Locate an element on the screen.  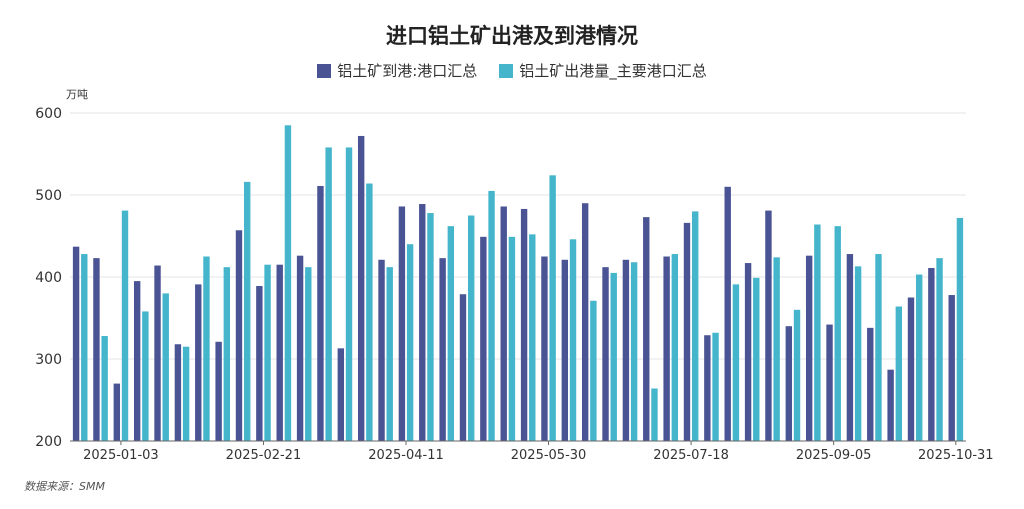
legend-label-arrival: 铝土矿到港:港口汇总 is located at coordinates (407, 71).